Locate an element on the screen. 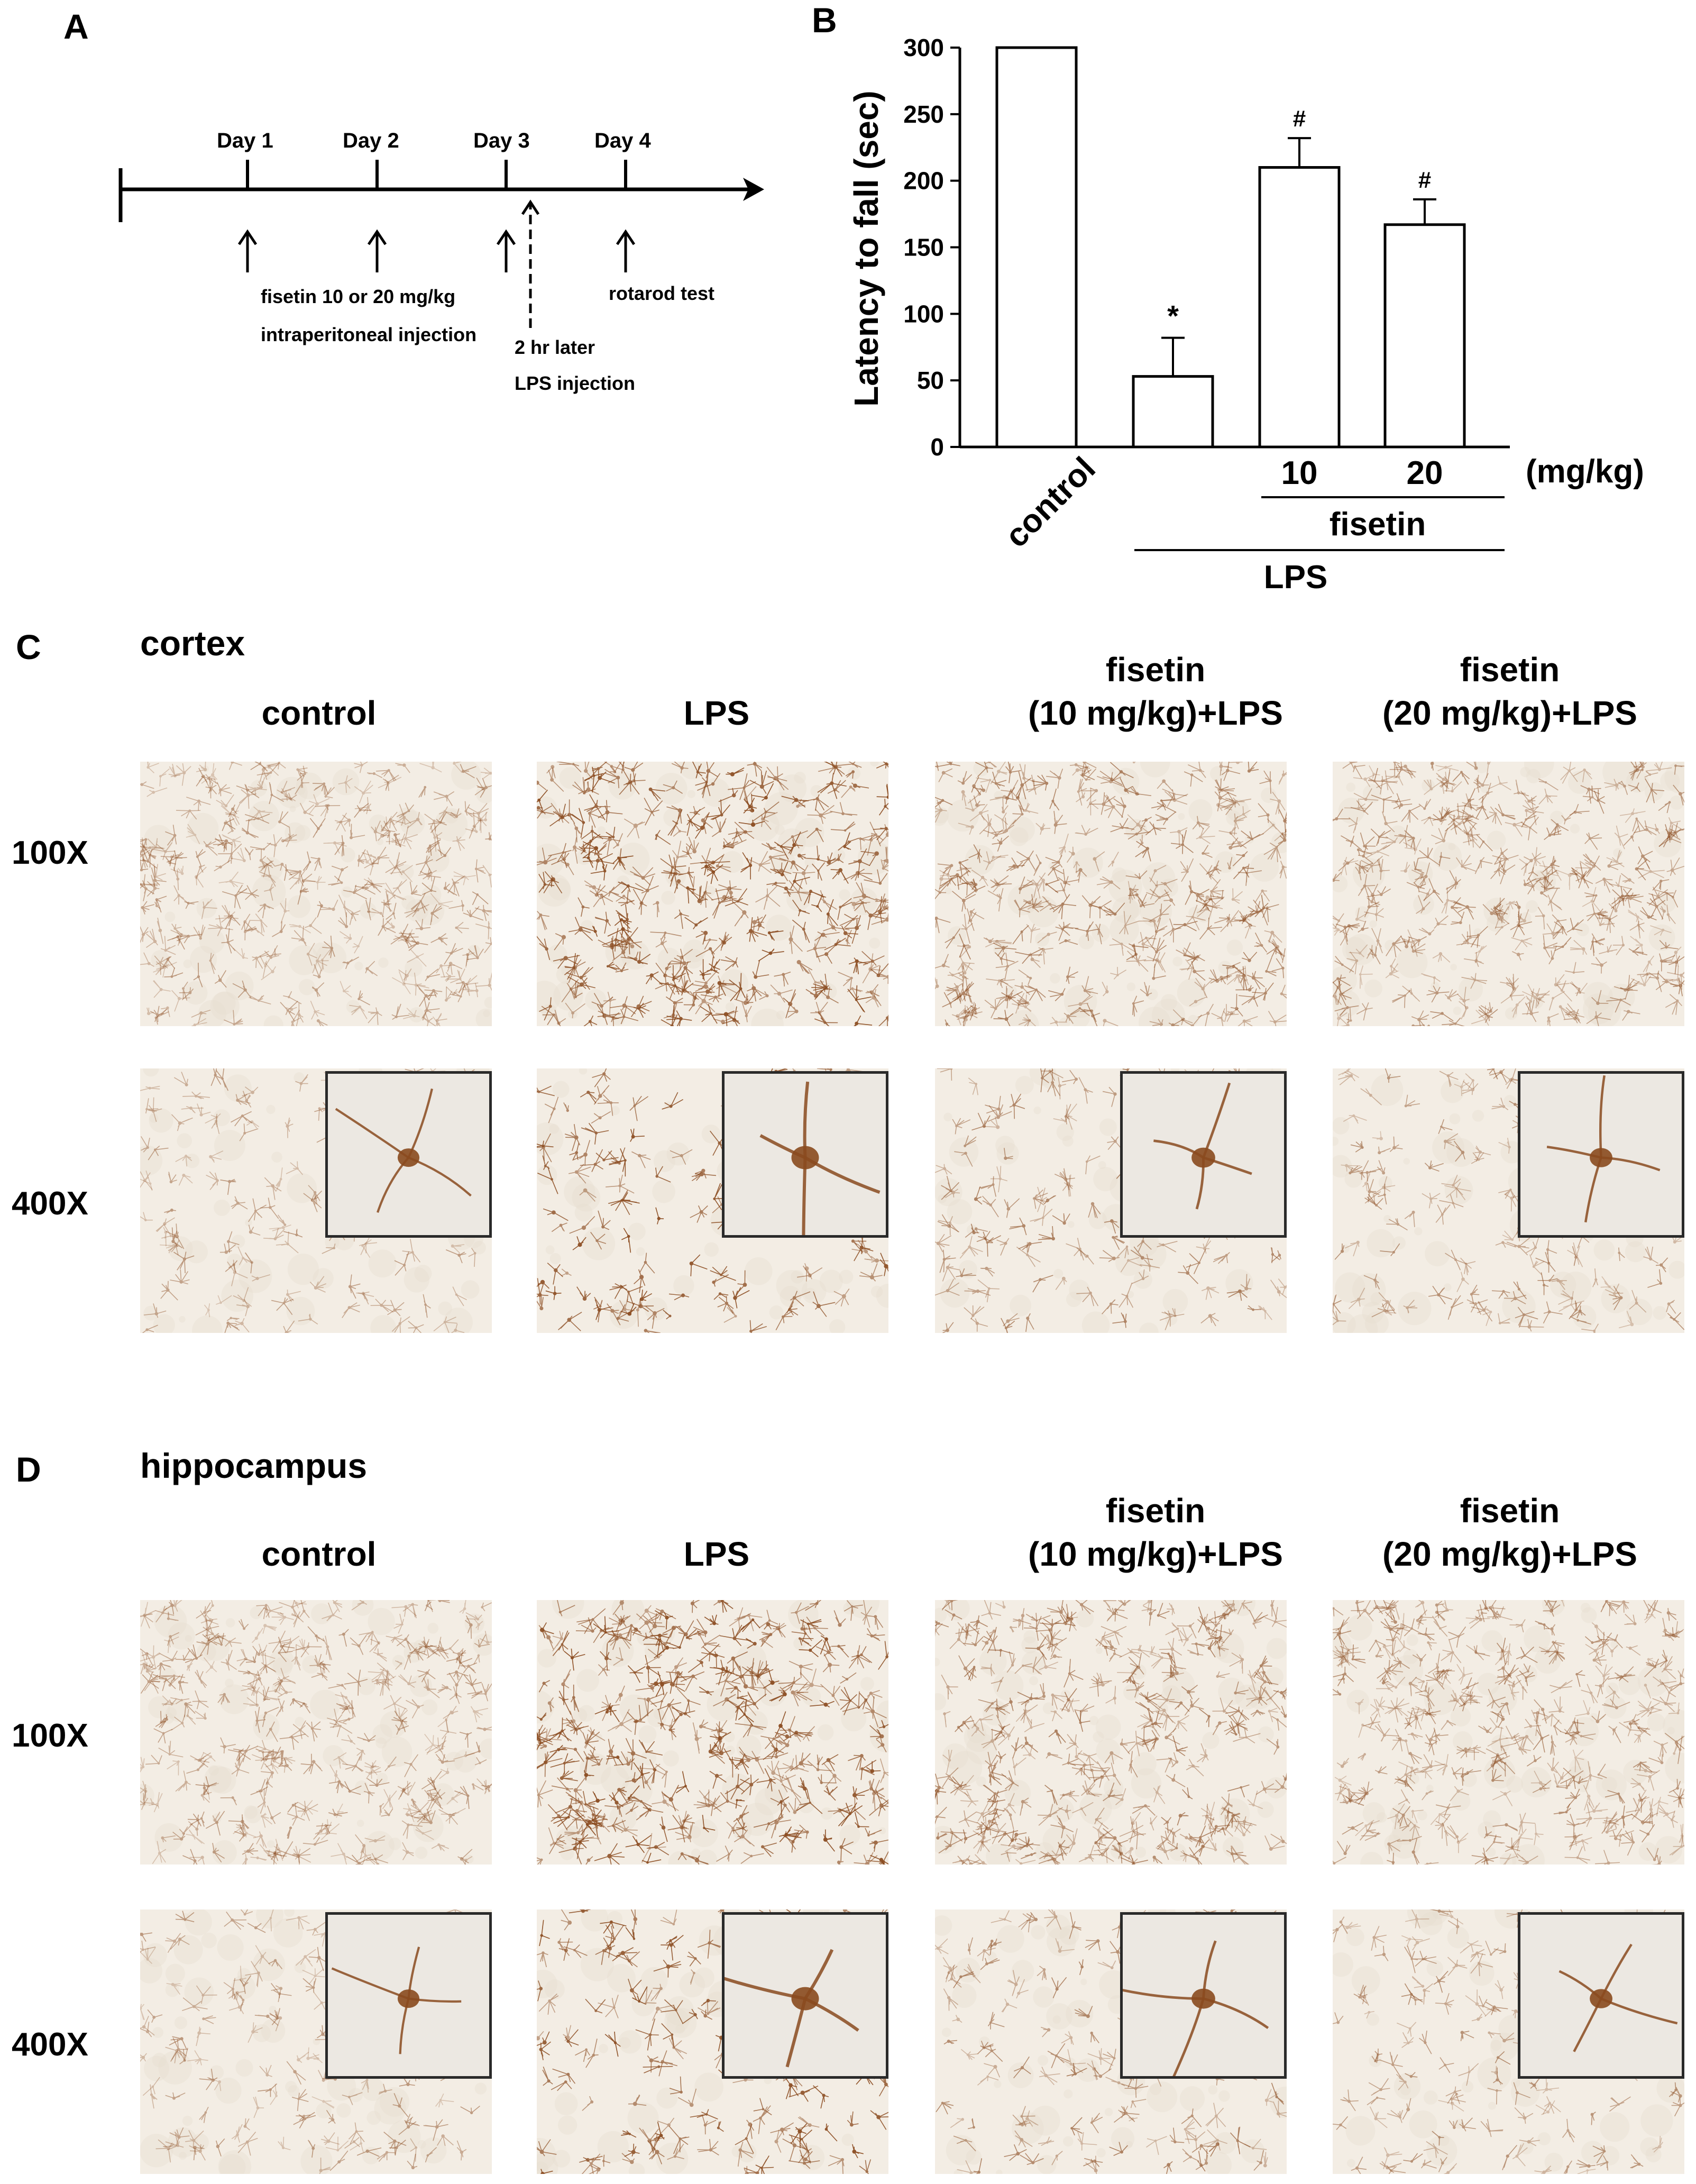 The width and height of the screenshot is (1696, 2184). hippocampus-row-label-100x: 100X is located at coordinates (50, 1735).